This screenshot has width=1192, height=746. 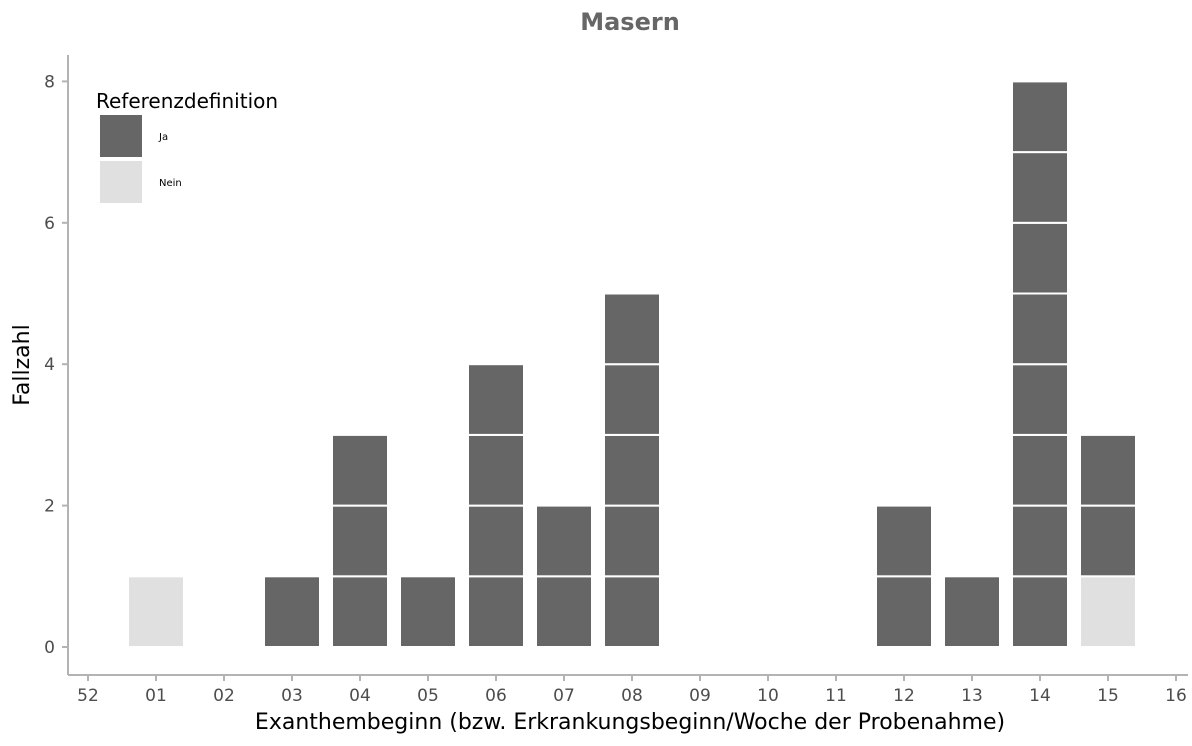 What do you see at coordinates (836, 696) in the screenshot?
I see `x-tick-label-11: 11` at bounding box center [836, 696].